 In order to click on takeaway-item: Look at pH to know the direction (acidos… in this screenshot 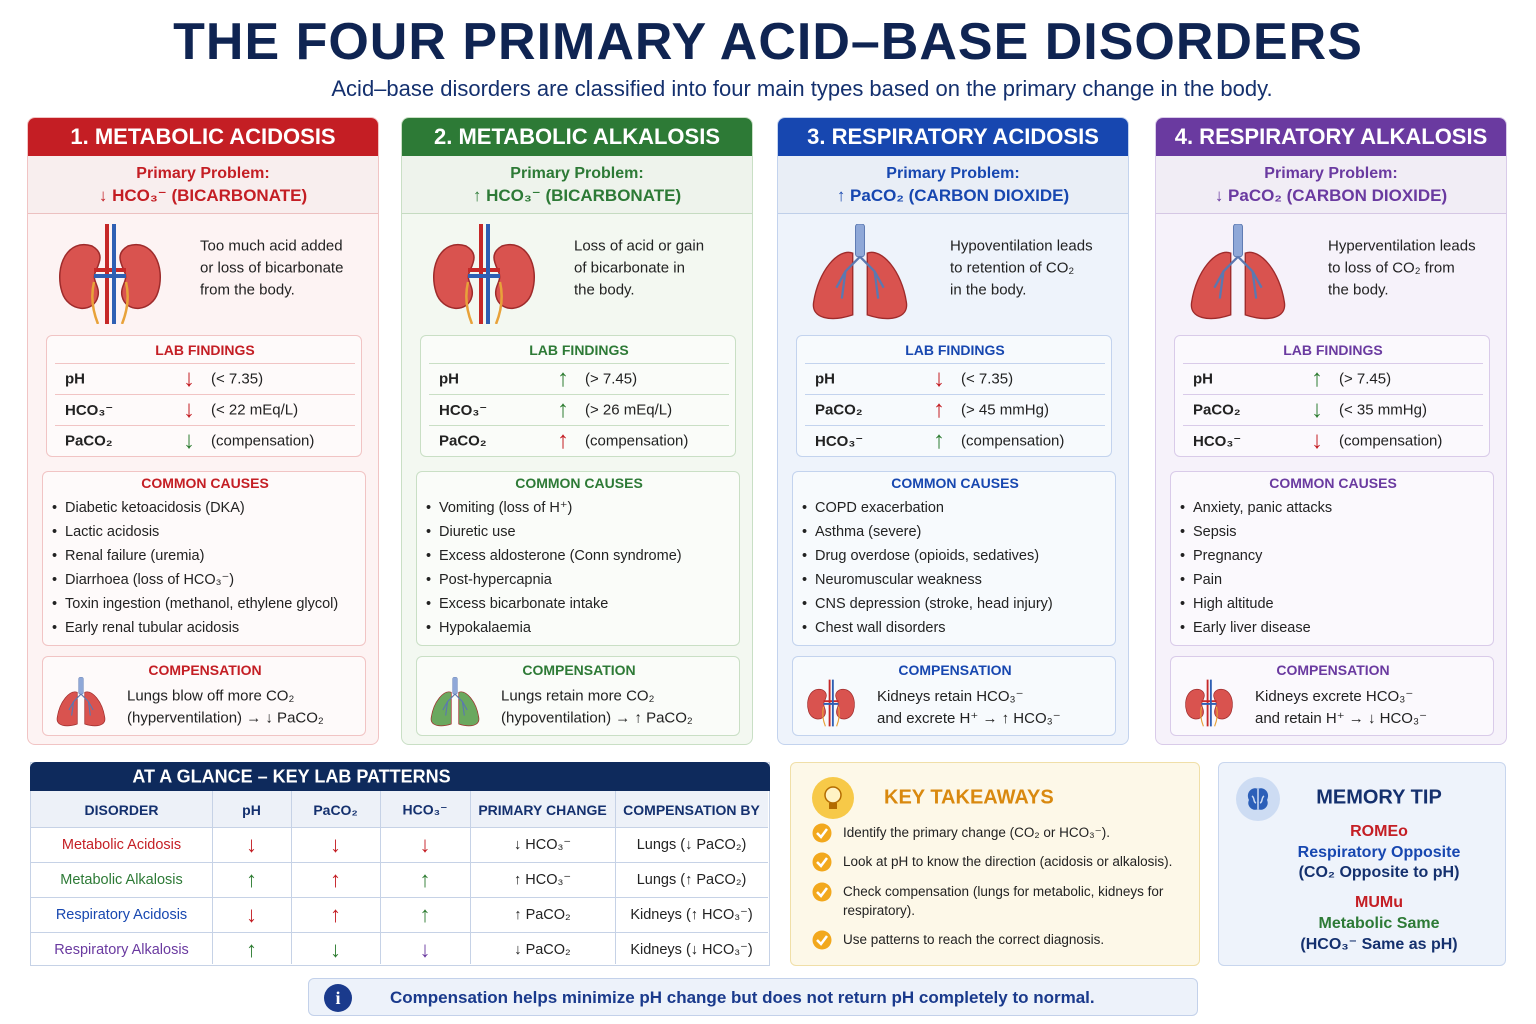, I will do `click(1008, 861)`.